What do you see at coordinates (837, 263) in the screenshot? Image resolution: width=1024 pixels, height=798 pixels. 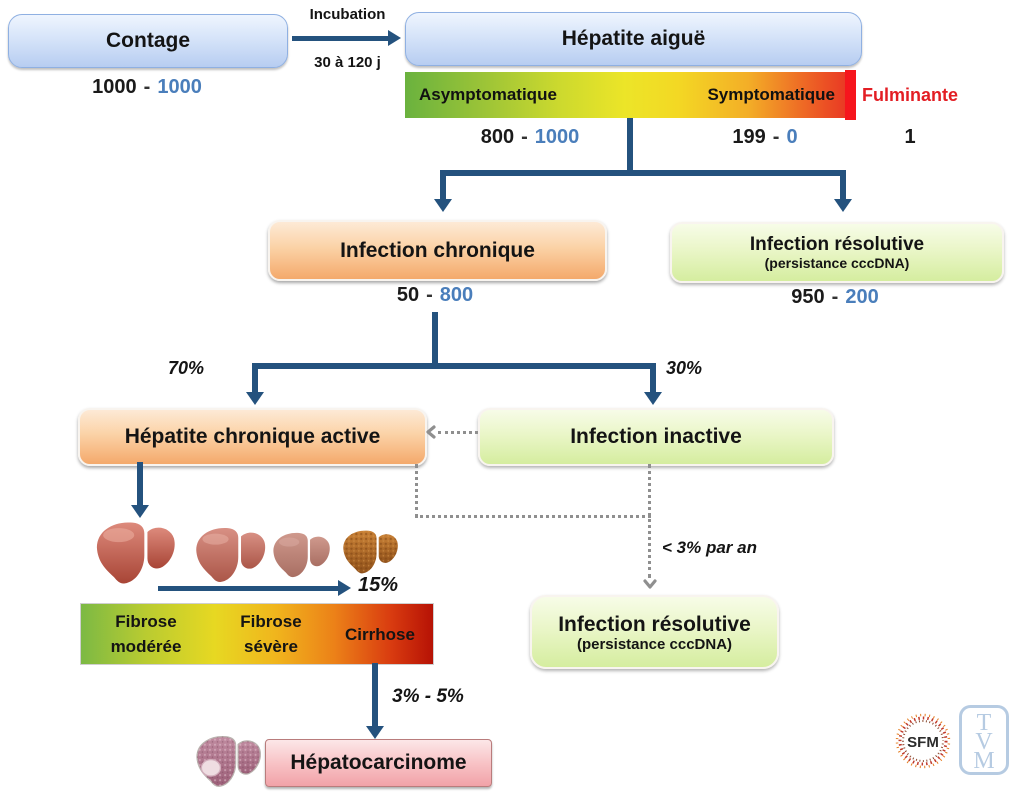 I see `infection-resolutive-top-sub: (persistance cccDNA)` at bounding box center [837, 263].